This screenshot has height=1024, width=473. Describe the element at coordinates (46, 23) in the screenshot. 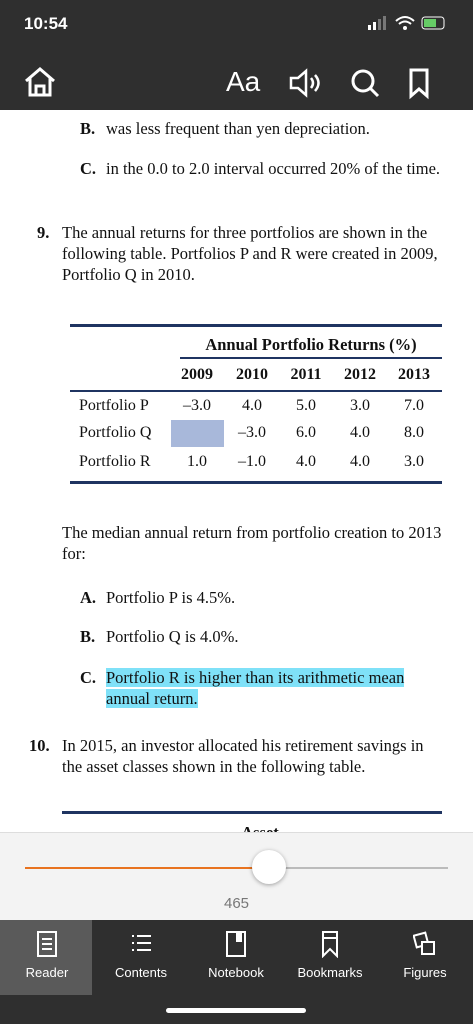

I see `time: 10:54` at that location.